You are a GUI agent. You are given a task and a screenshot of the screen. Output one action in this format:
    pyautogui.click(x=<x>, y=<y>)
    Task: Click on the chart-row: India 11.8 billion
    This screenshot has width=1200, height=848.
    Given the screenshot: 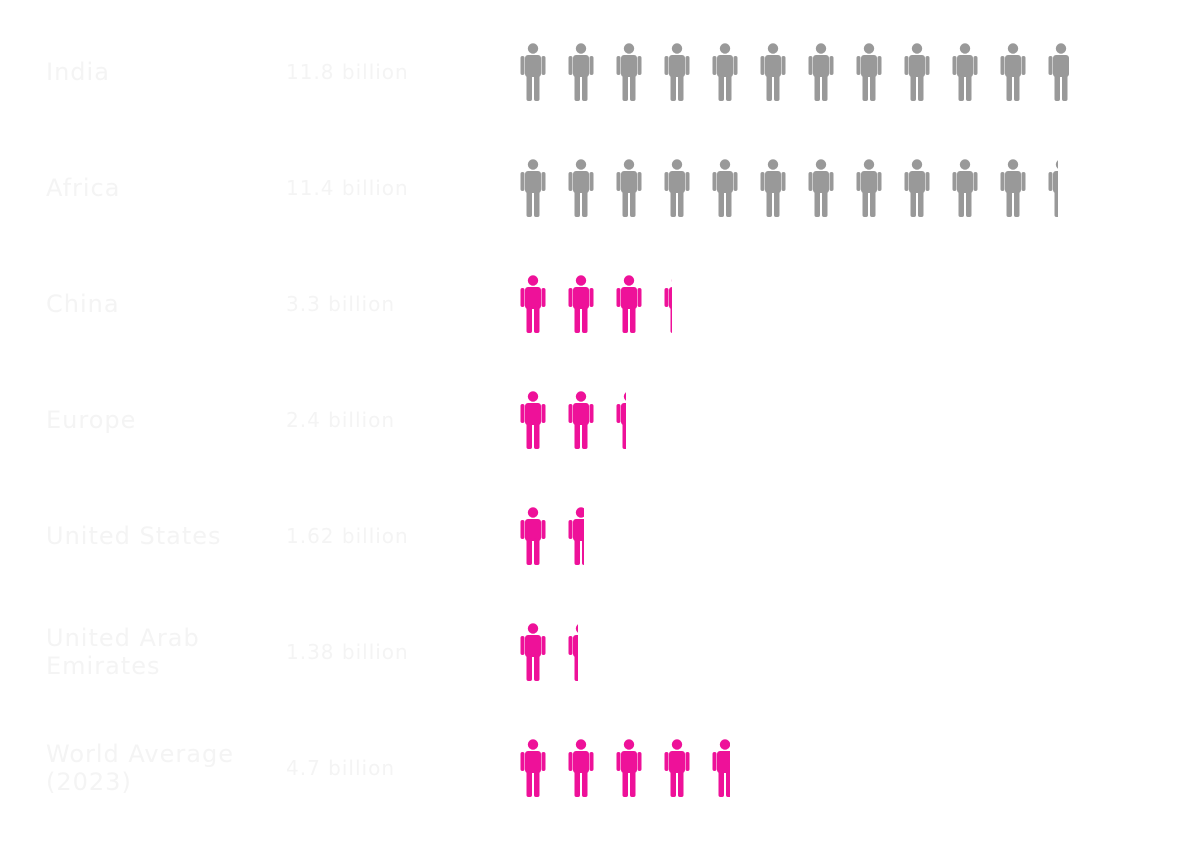 What is the action you would take?
    pyautogui.click(x=600, y=72)
    